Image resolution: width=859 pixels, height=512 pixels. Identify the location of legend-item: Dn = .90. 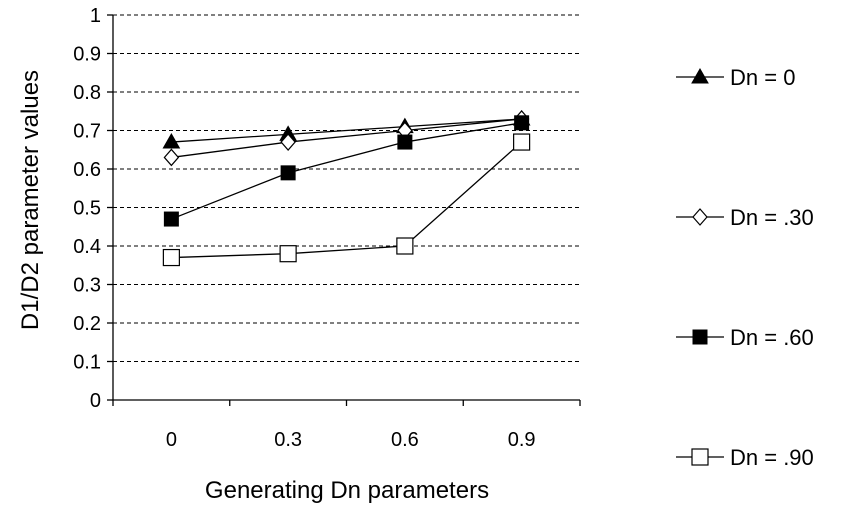
(745, 457).